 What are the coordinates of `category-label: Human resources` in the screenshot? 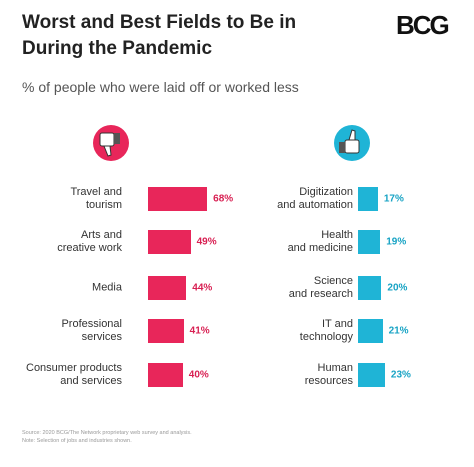 It's located at (328, 374).